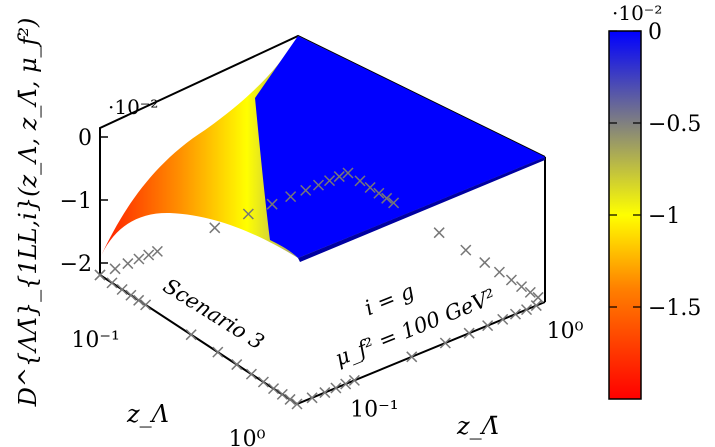 This screenshot has height=447, width=715. Describe the element at coordinates (655, 170) in the screenshot. I see `colorbar-ticks: 0 −0.5 −1 −1.5` at that location.